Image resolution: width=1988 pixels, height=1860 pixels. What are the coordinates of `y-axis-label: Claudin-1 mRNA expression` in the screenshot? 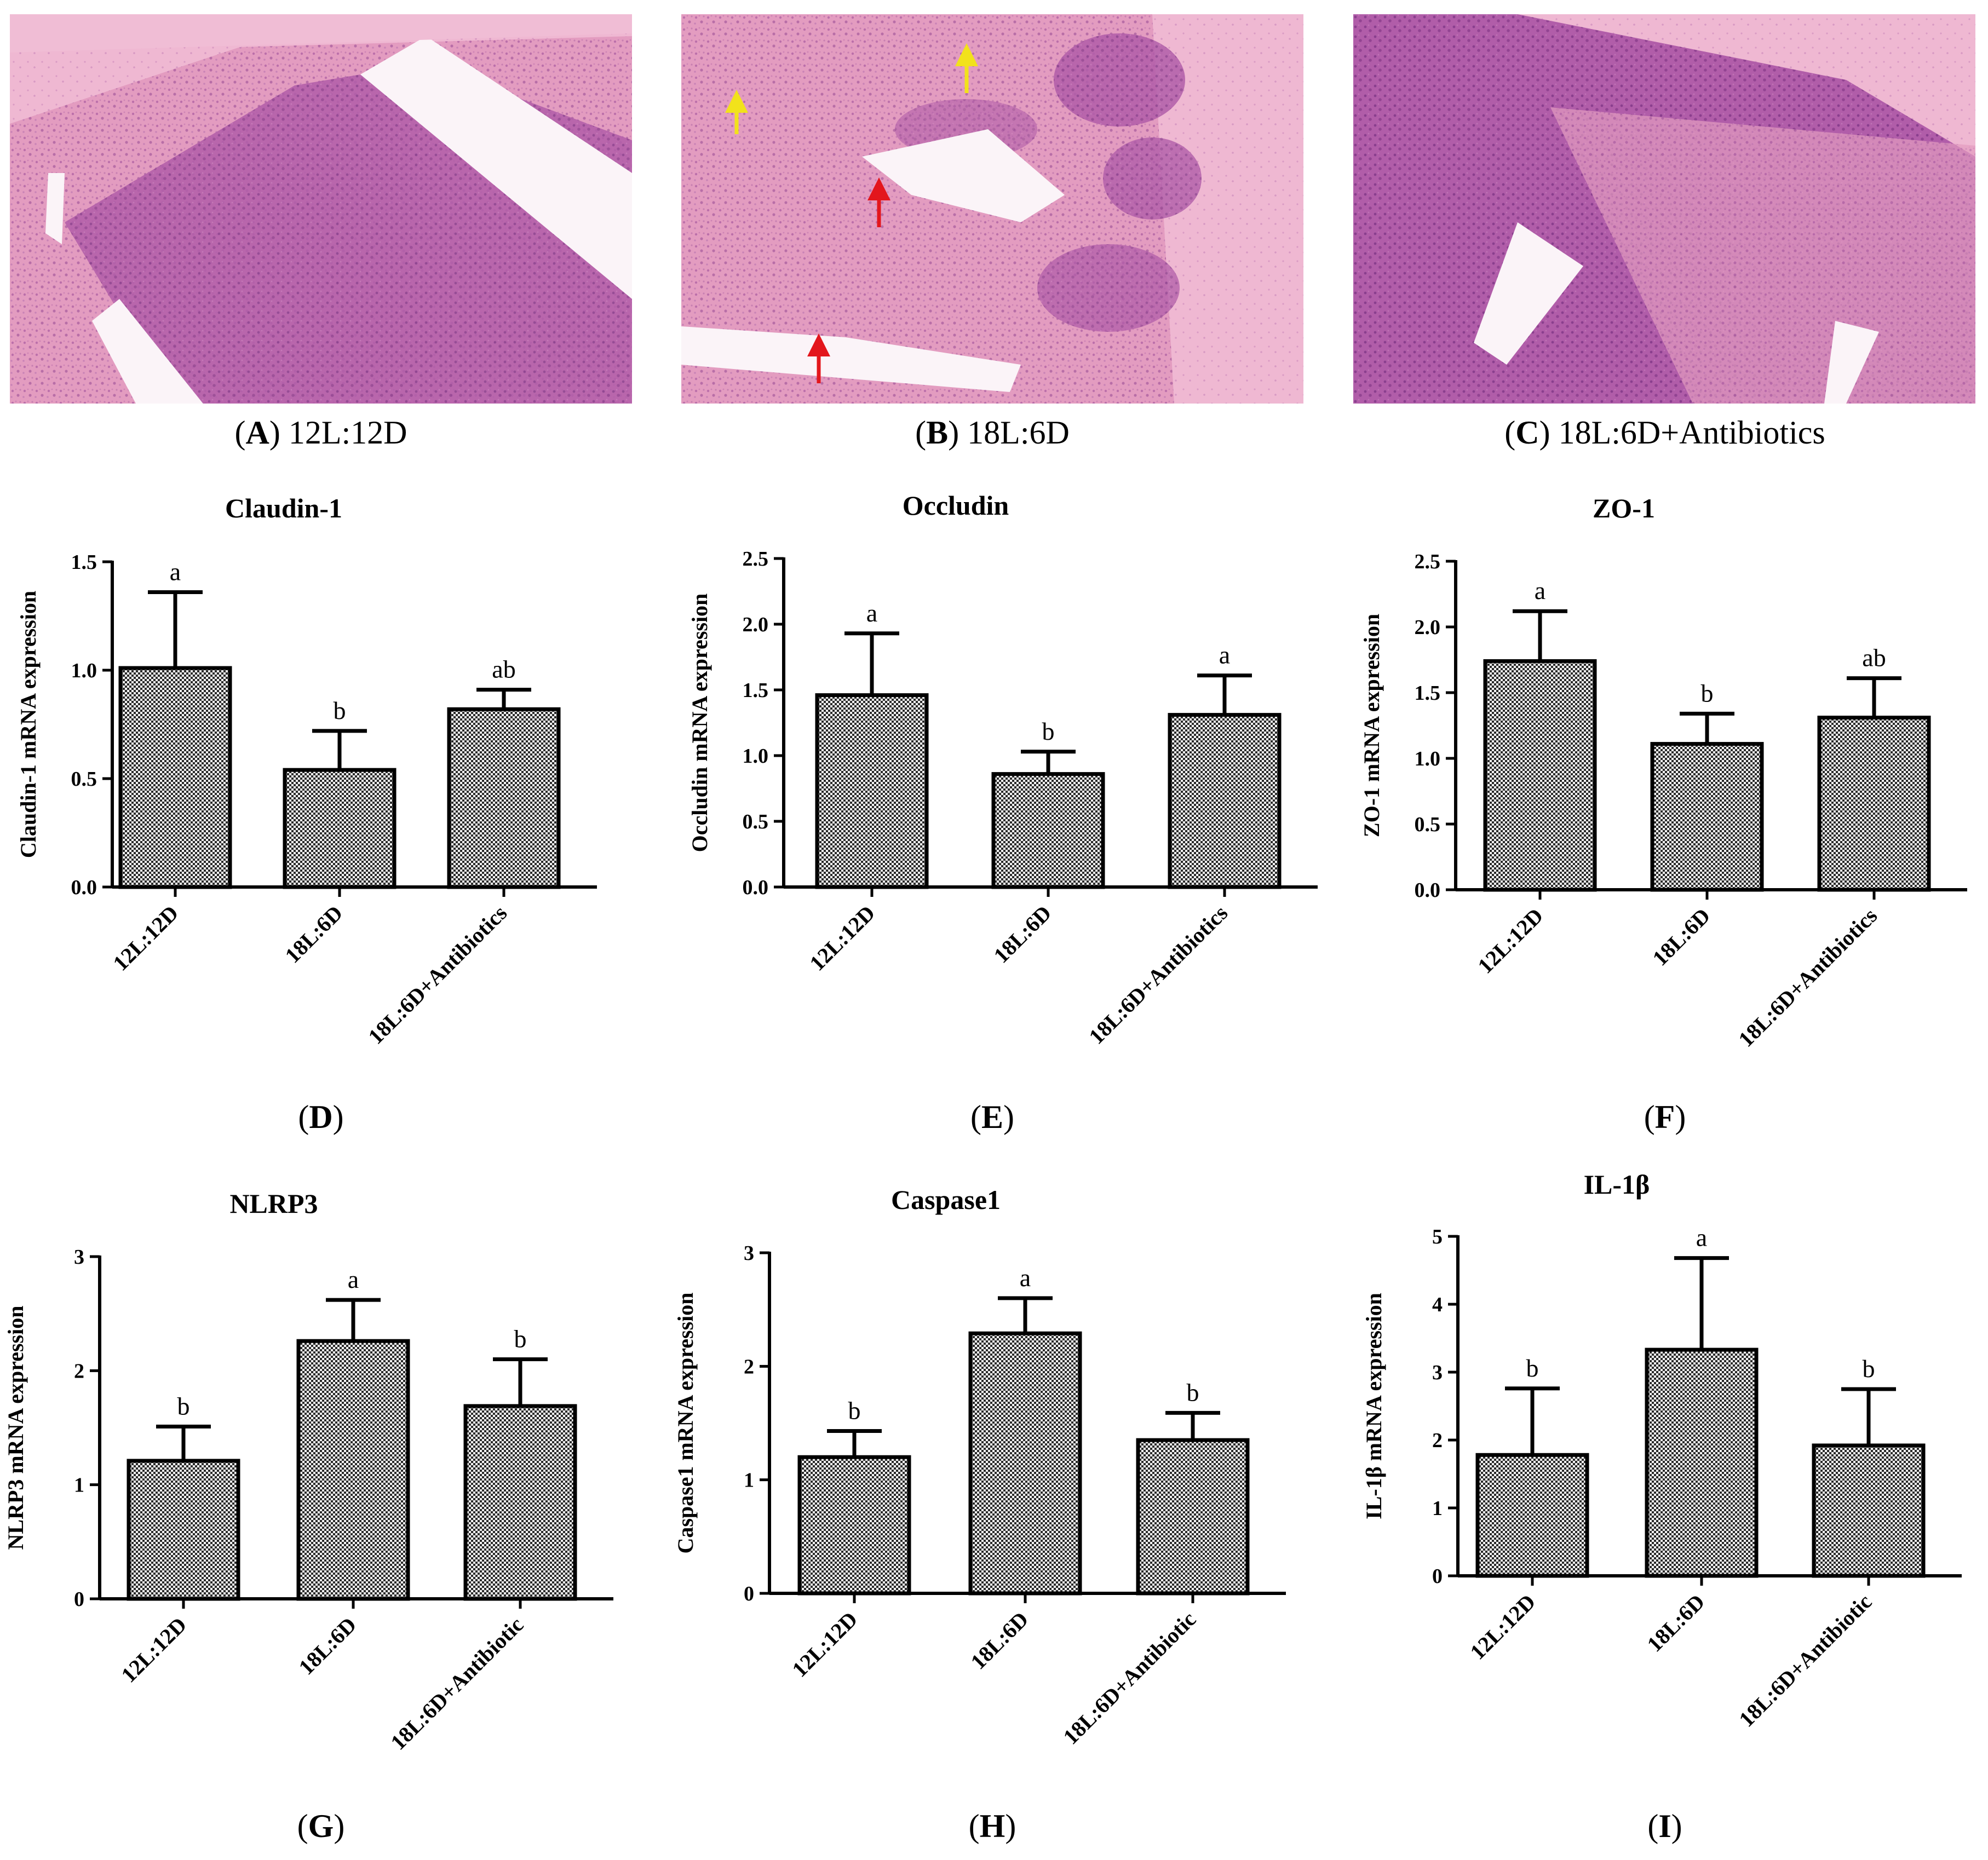 It's located at (28, 724).